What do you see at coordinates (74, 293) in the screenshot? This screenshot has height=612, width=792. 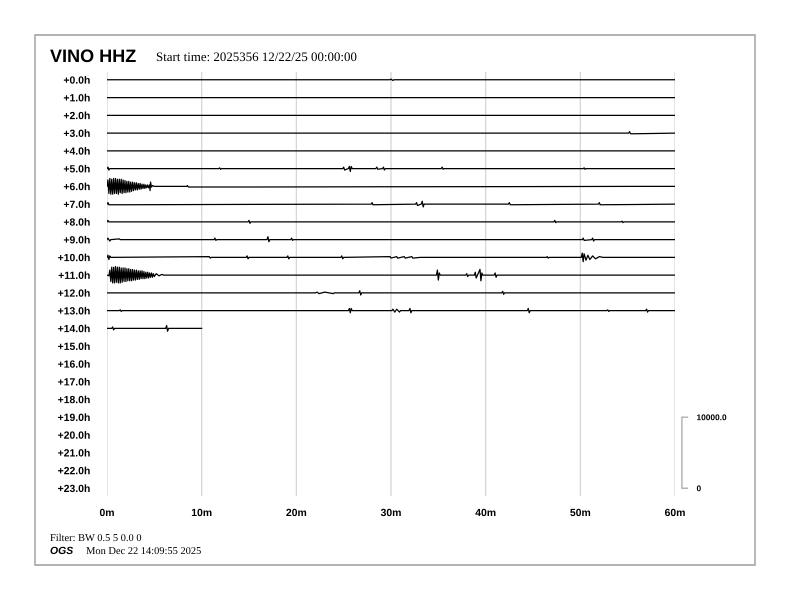 I see `y-tick-label: +12.0h` at bounding box center [74, 293].